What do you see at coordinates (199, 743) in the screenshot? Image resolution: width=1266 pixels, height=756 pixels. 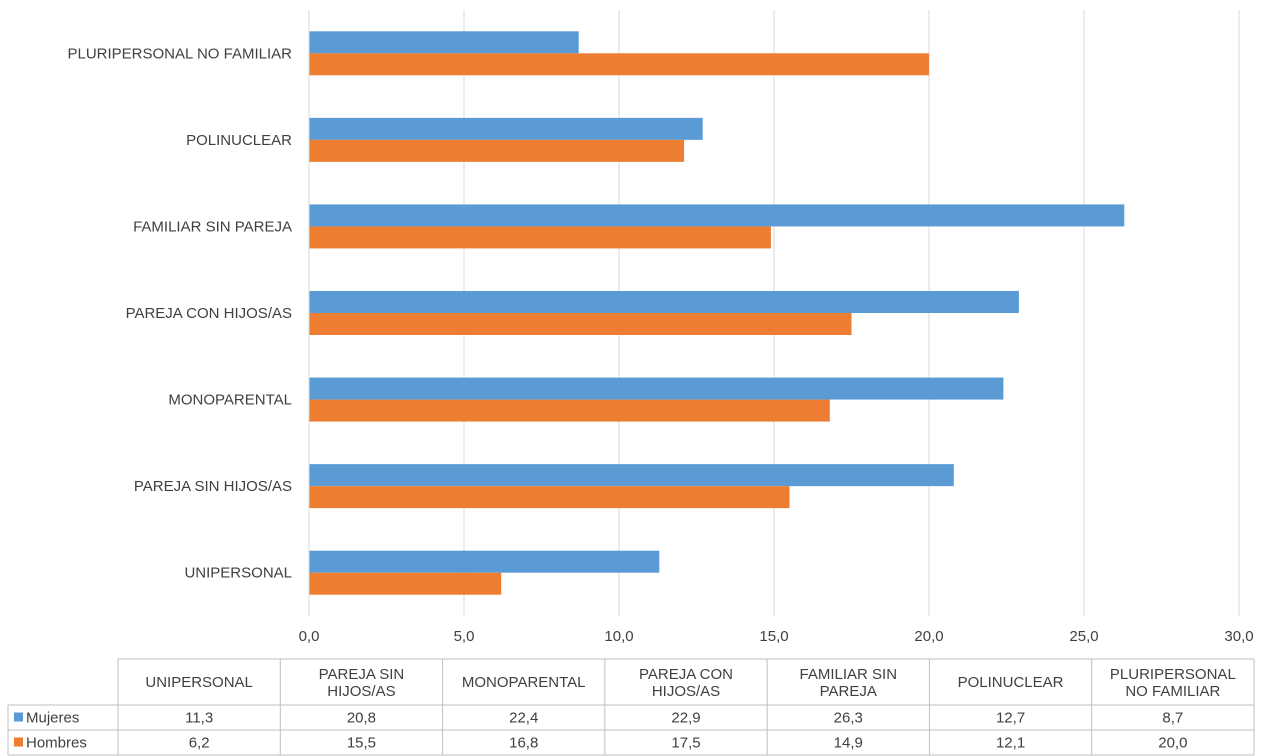 I see `table-value: 6,2` at bounding box center [199, 743].